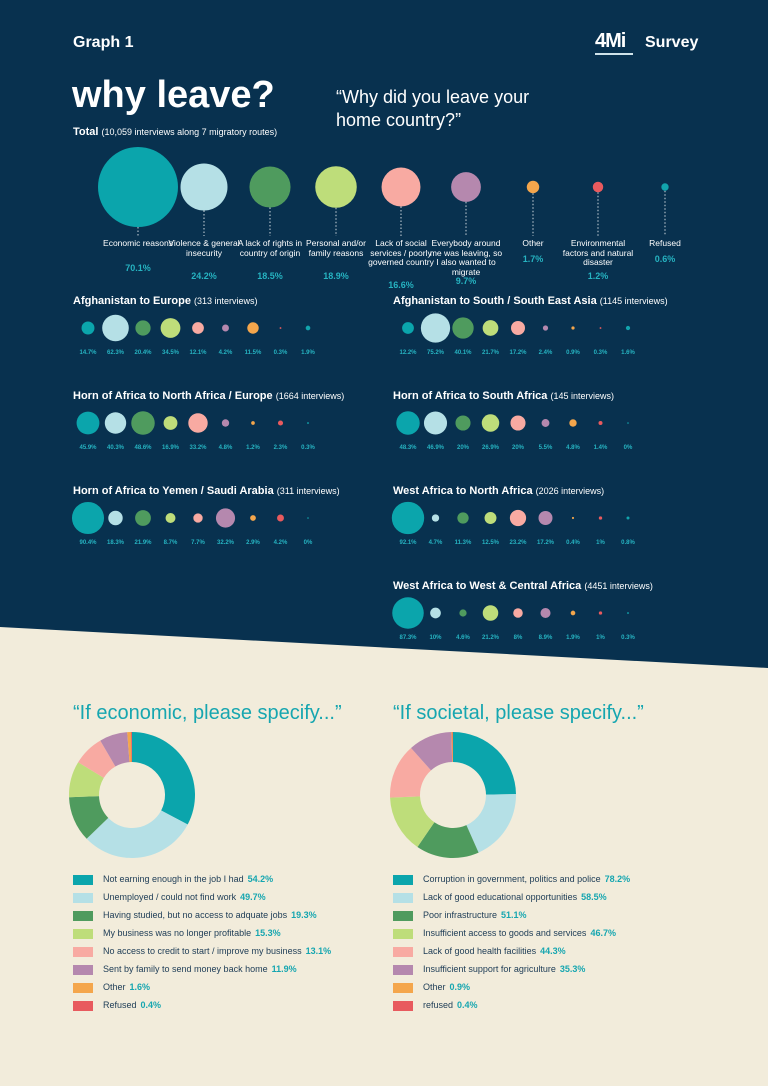  Describe the element at coordinates (553, 951) in the screenshot. I see `legend-percentage: 44.3%` at that location.